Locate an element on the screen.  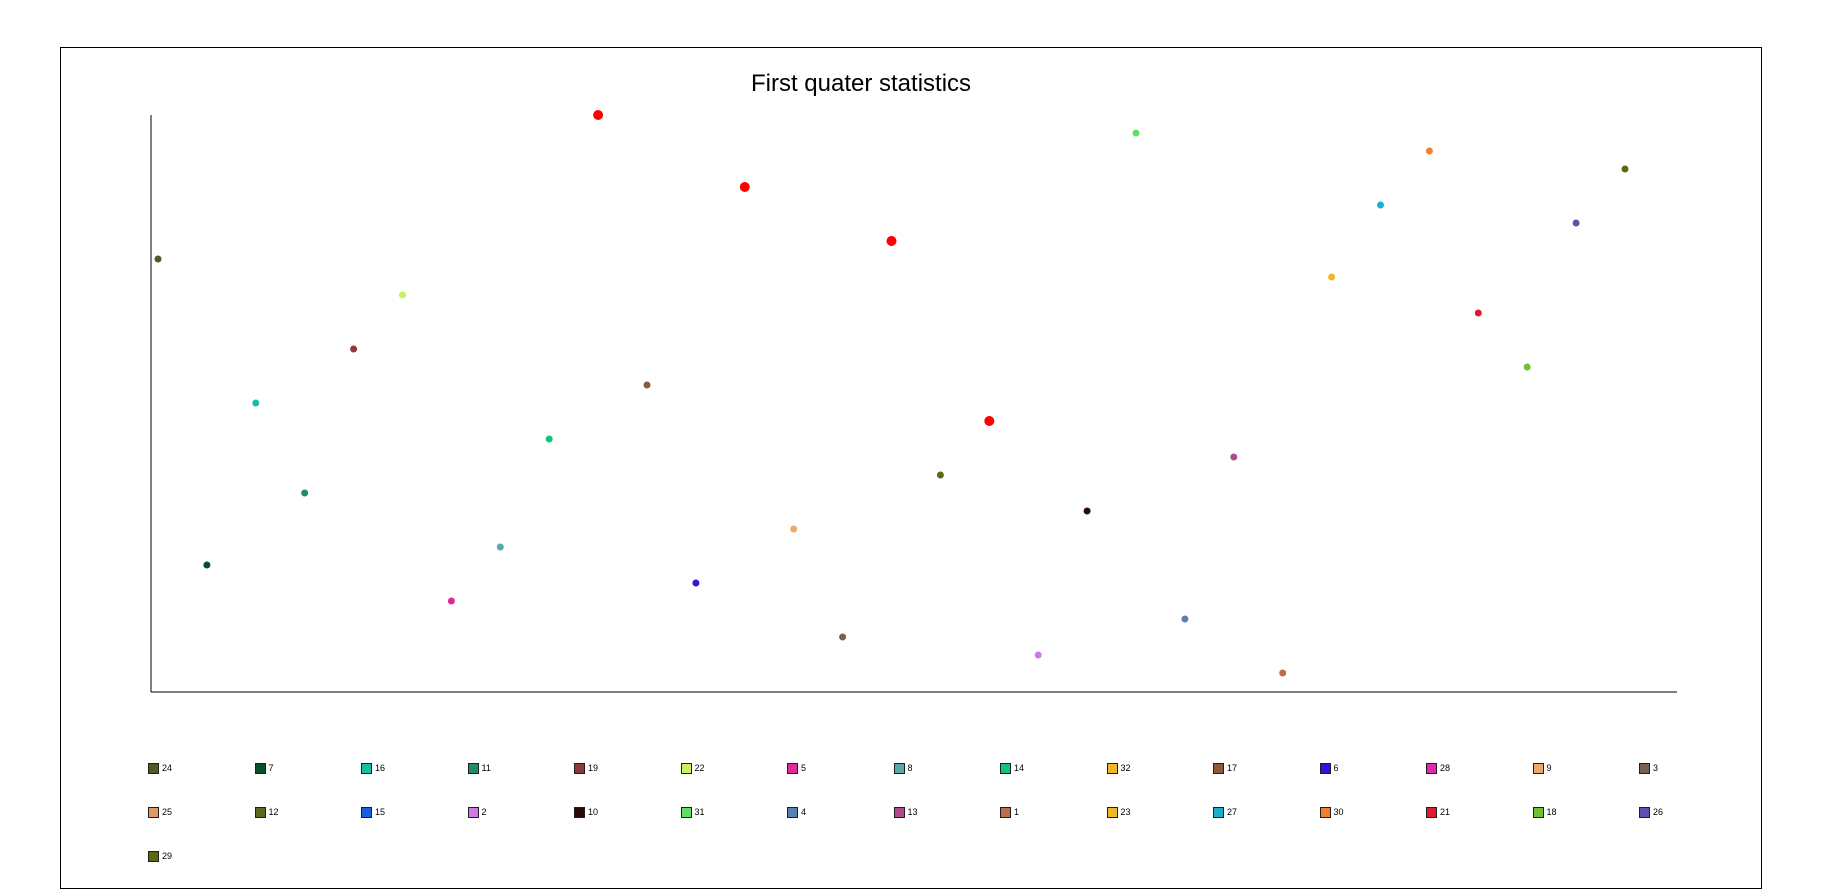
legend-item: 32 is located at coordinates (1118, 768).